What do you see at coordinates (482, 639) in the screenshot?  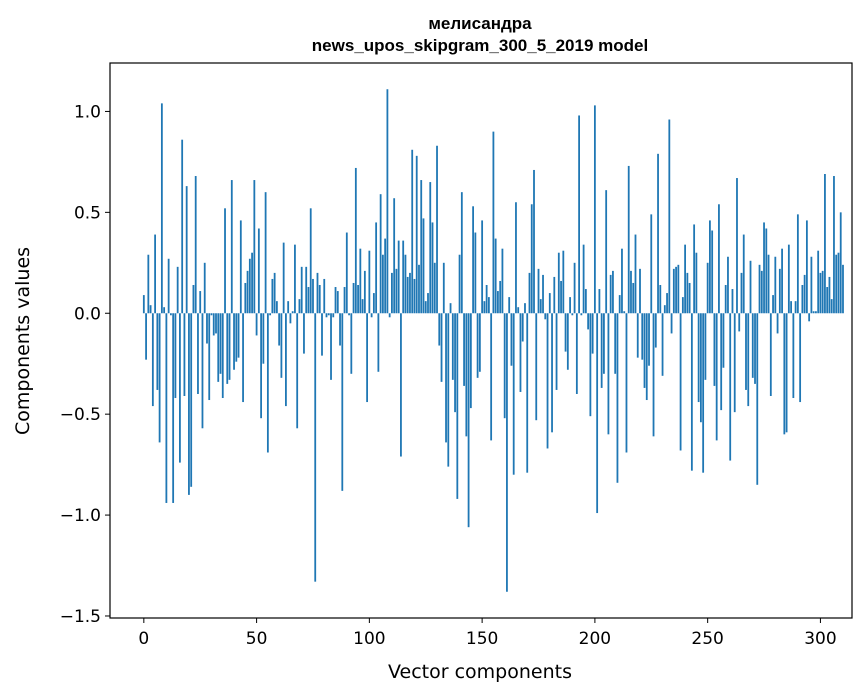 I see `x-tick-label: 150` at bounding box center [482, 639].